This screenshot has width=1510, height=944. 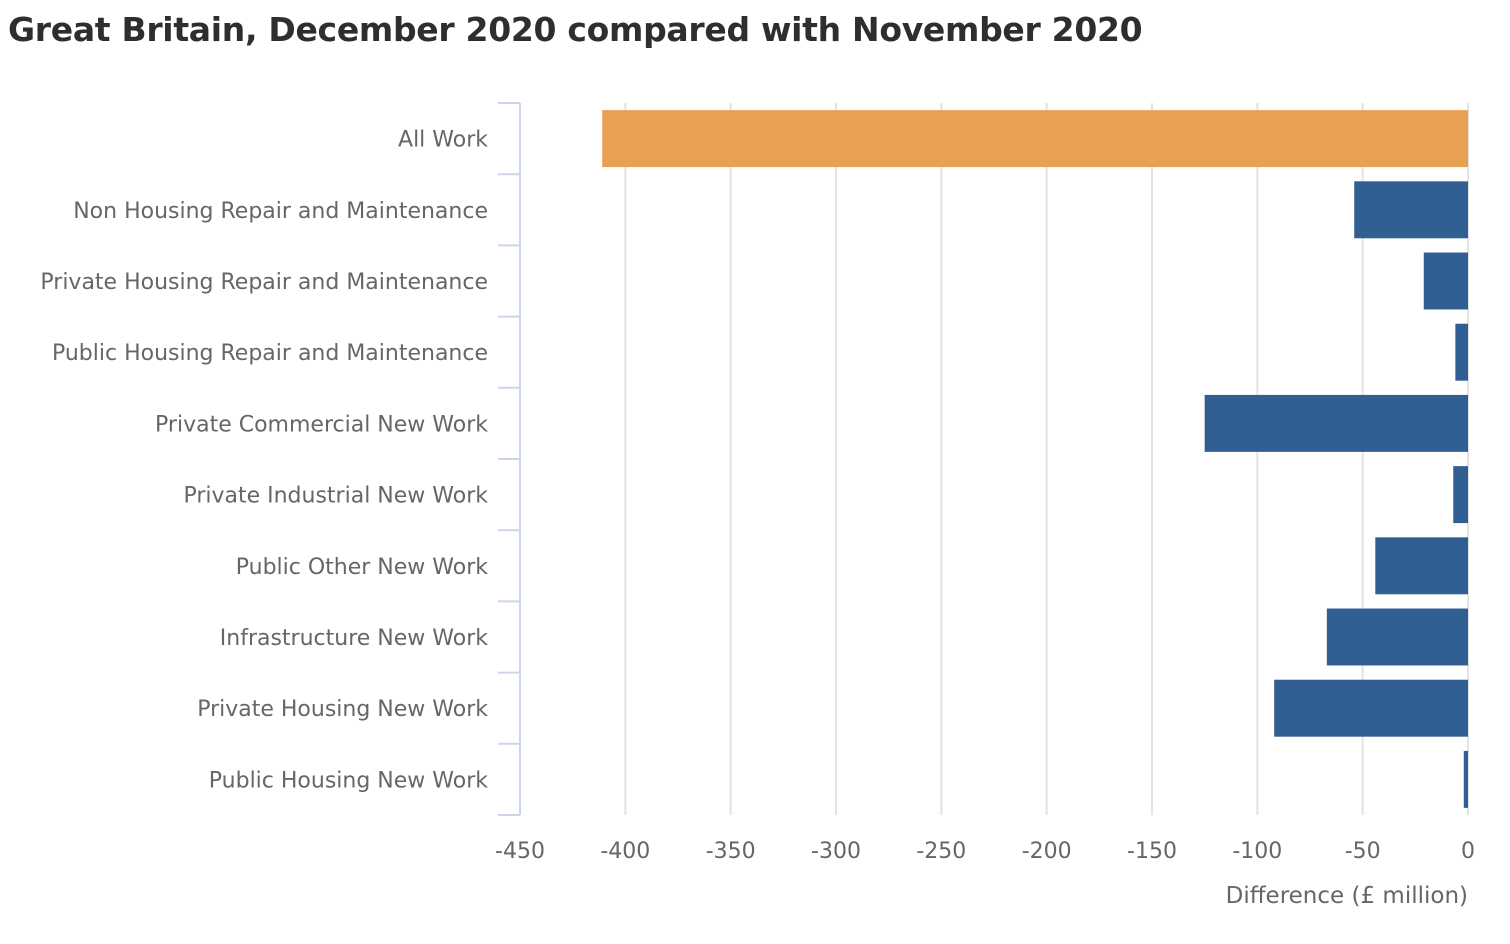 What do you see at coordinates (1468, 851) in the screenshot?
I see `x-tick-label: 0` at bounding box center [1468, 851].